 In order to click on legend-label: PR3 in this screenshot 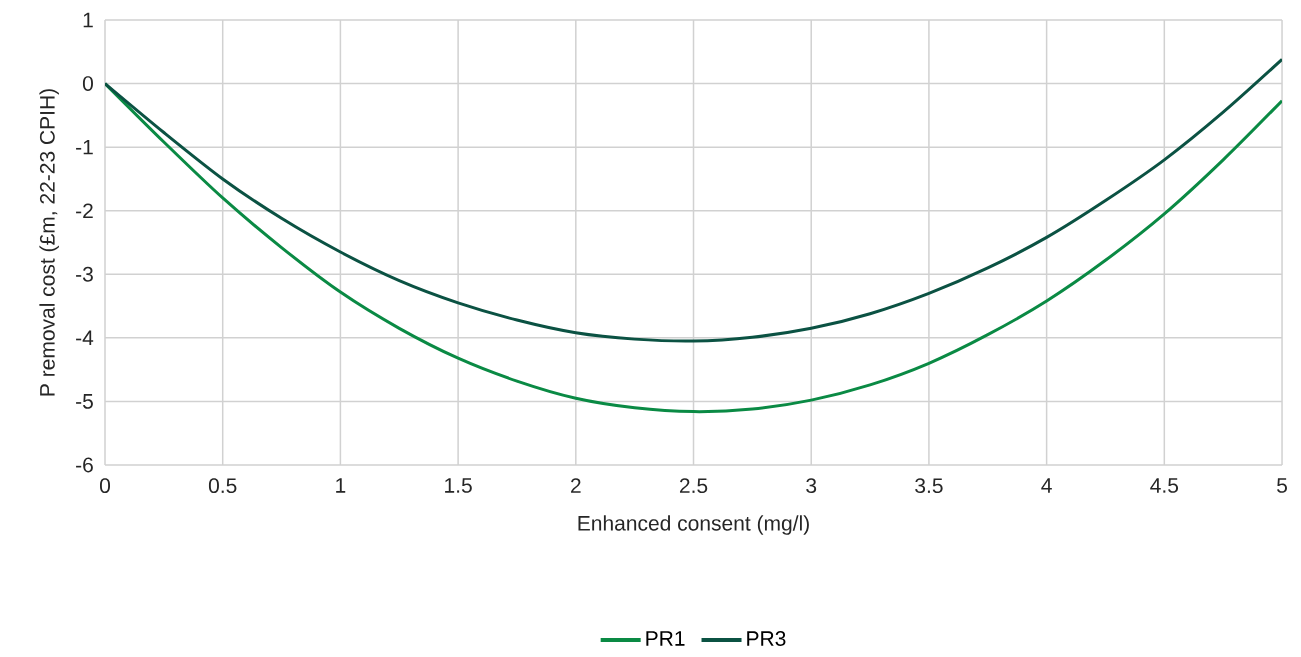, I will do `click(766, 638)`.